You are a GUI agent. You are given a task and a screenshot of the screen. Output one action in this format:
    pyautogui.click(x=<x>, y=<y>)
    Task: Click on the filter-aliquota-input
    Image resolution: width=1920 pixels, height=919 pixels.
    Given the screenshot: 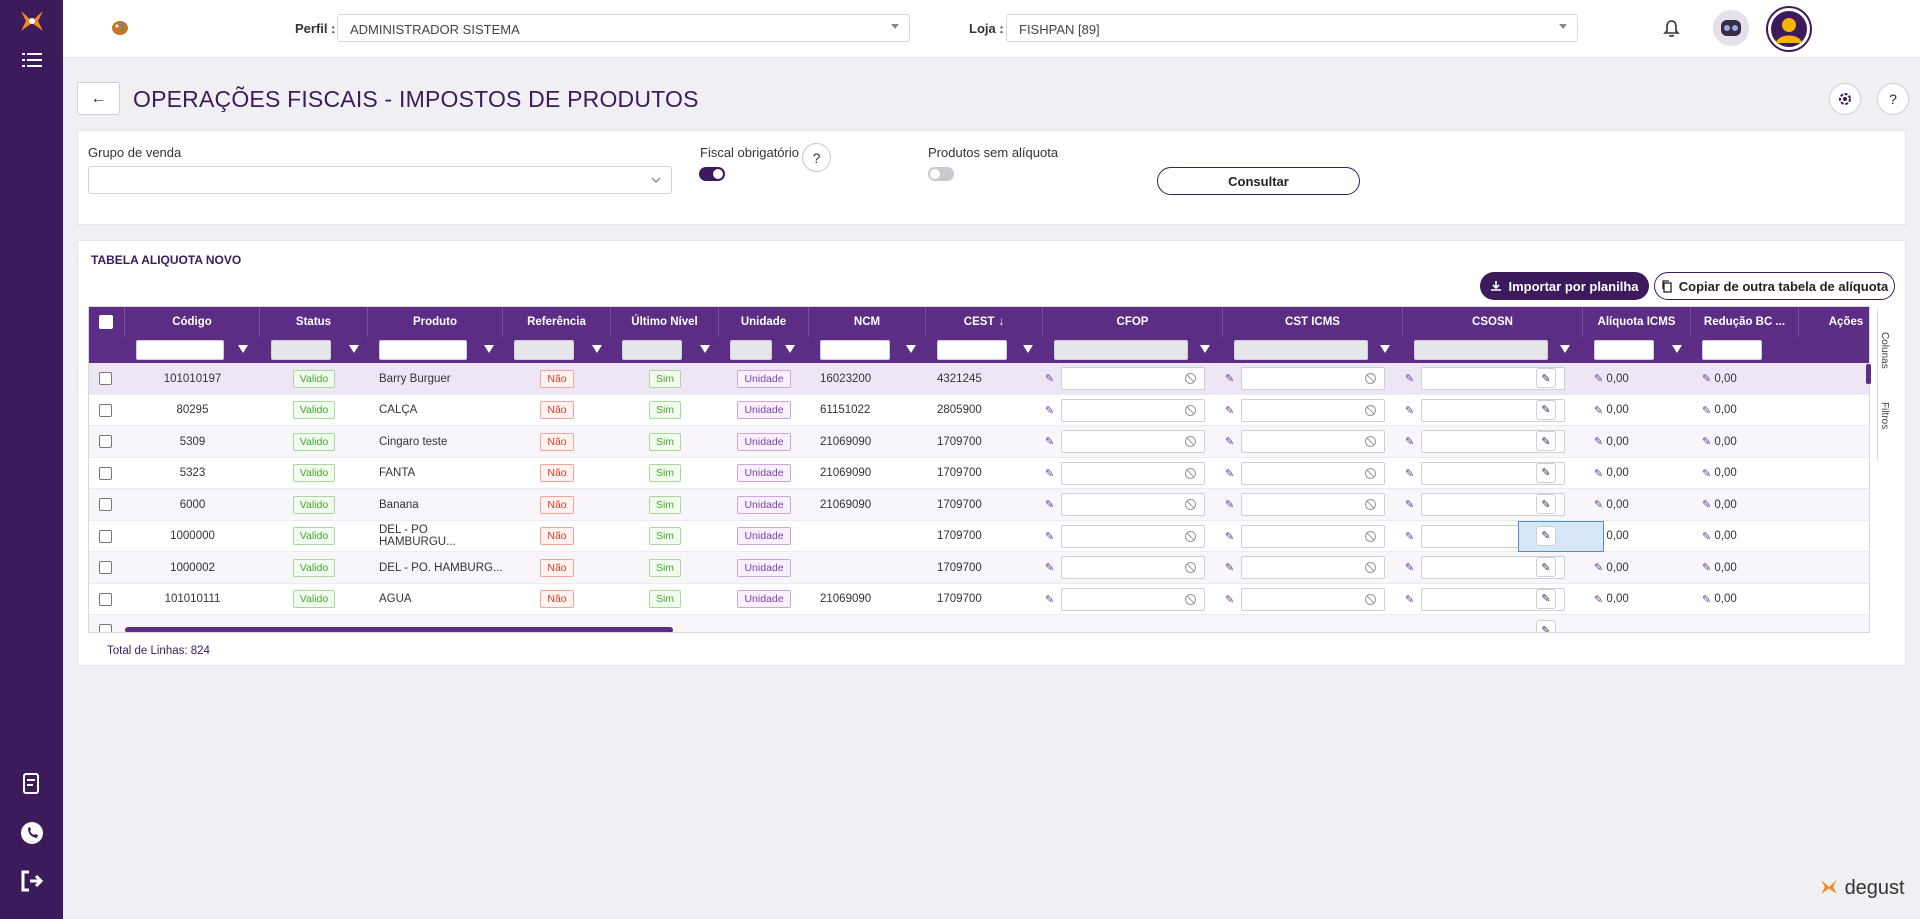 What is the action you would take?
    pyautogui.click(x=1624, y=350)
    